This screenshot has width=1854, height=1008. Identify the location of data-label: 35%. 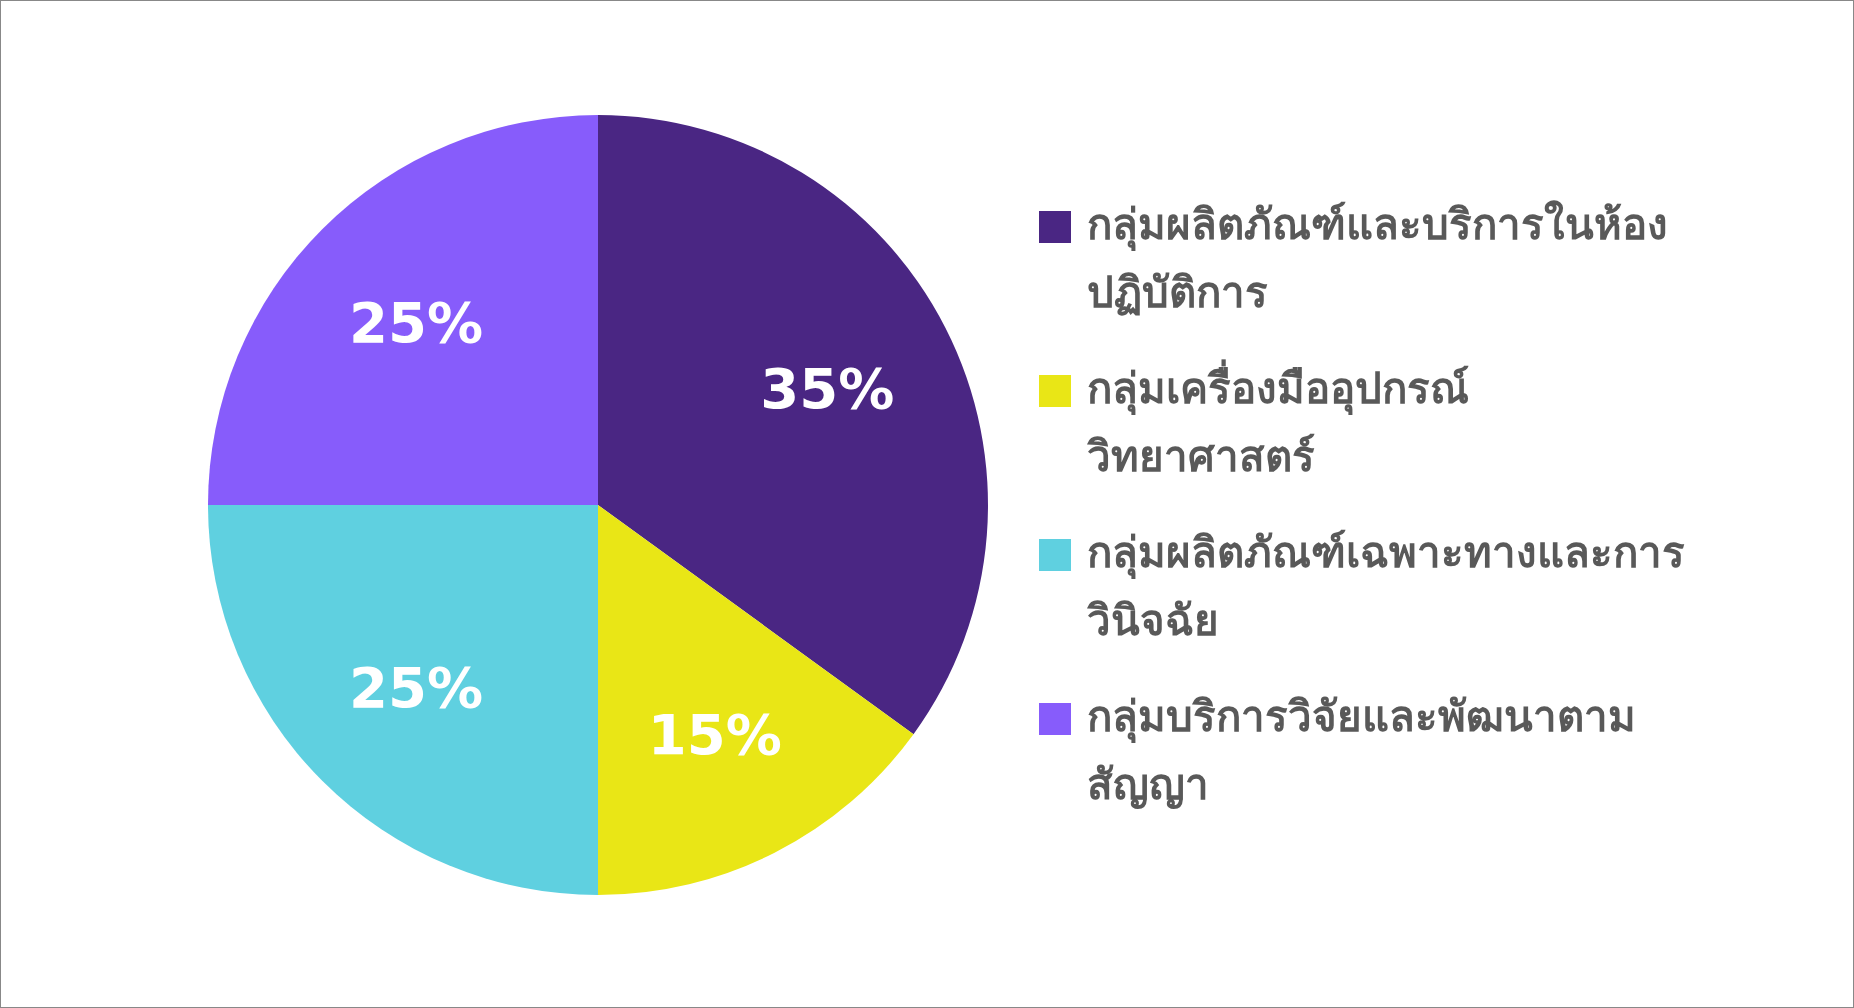
(827, 388).